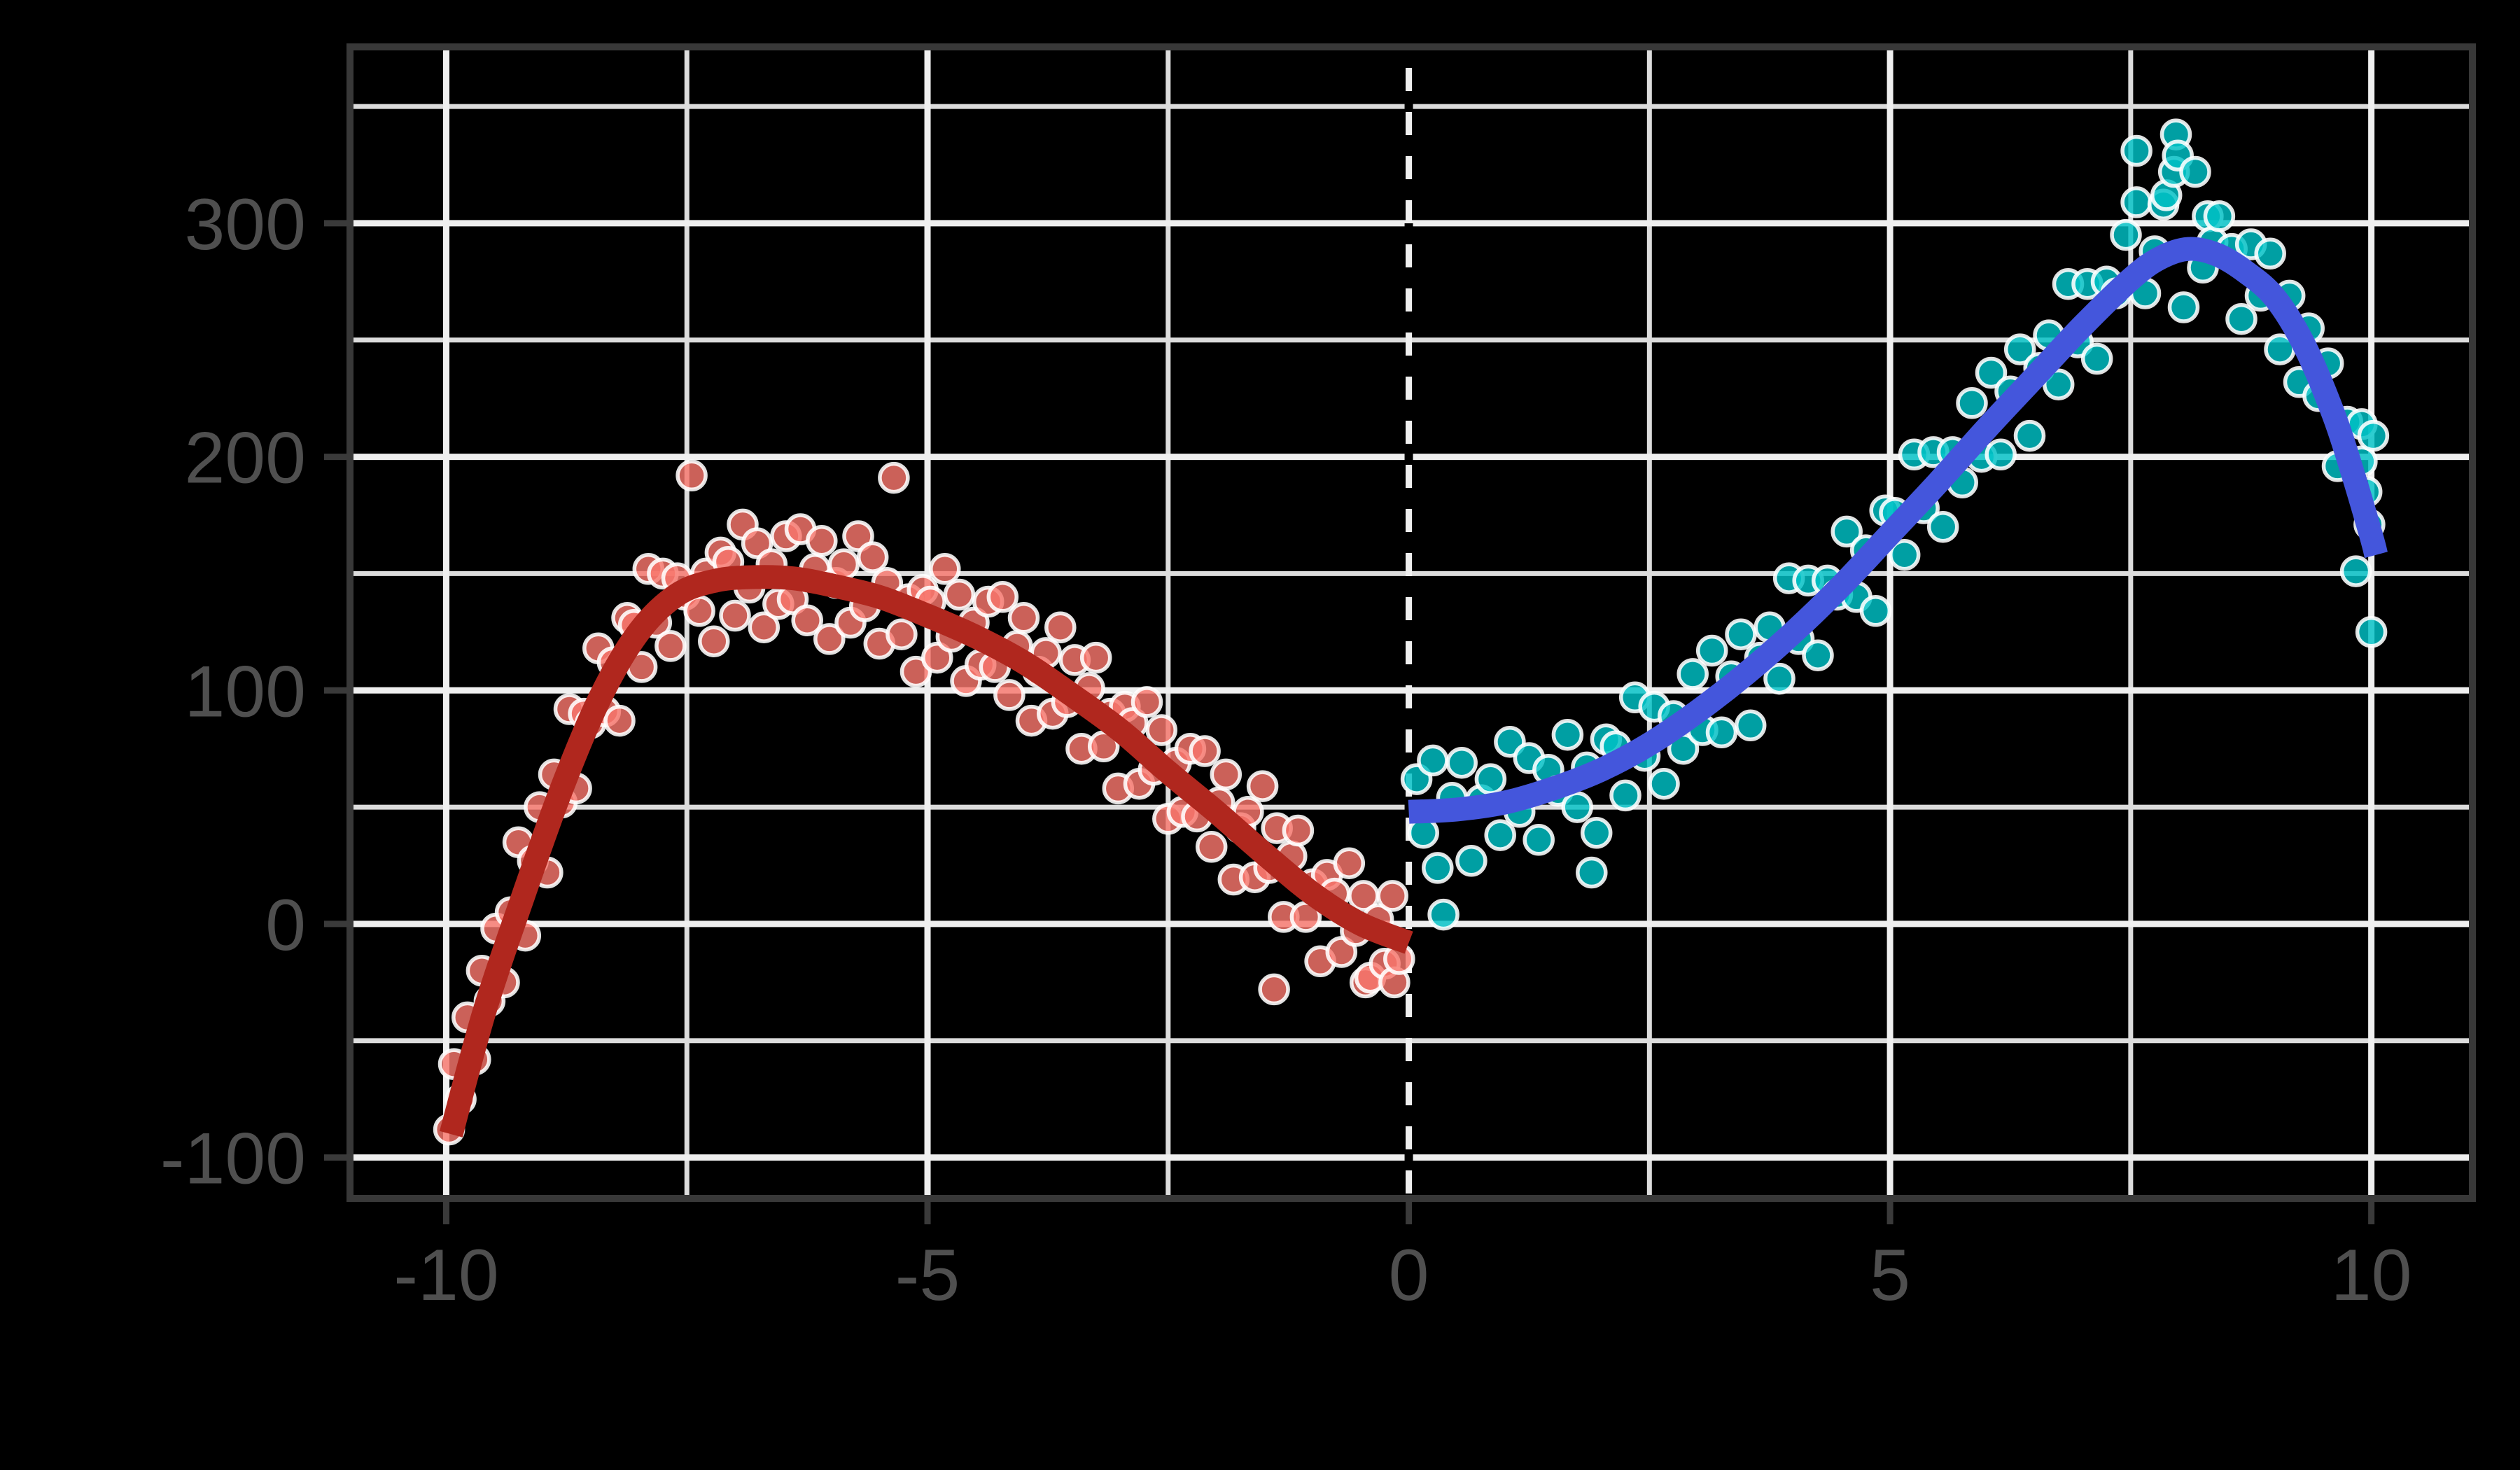 The image size is (2520, 1470). Describe the element at coordinates (245, 224) in the screenshot. I see `y-tick-label: 300` at that location.